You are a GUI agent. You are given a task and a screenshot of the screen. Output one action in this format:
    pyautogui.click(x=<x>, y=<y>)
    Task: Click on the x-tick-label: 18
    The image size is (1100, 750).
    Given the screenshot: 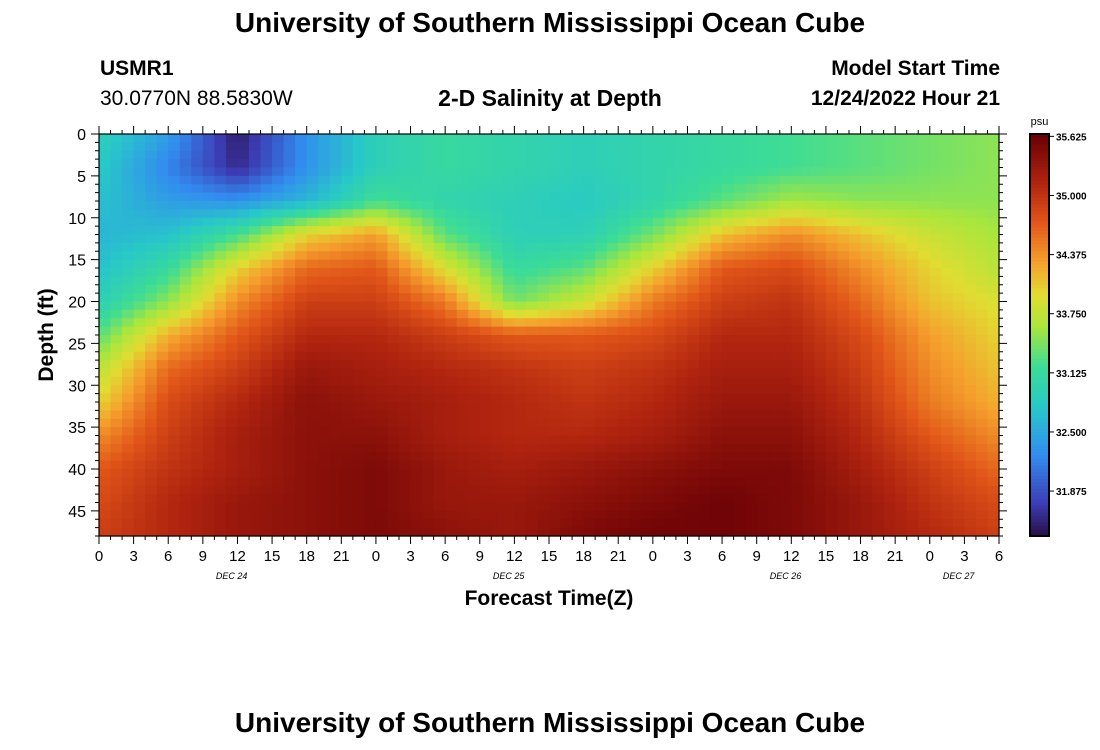 What is the action you would take?
    pyautogui.click(x=306, y=556)
    